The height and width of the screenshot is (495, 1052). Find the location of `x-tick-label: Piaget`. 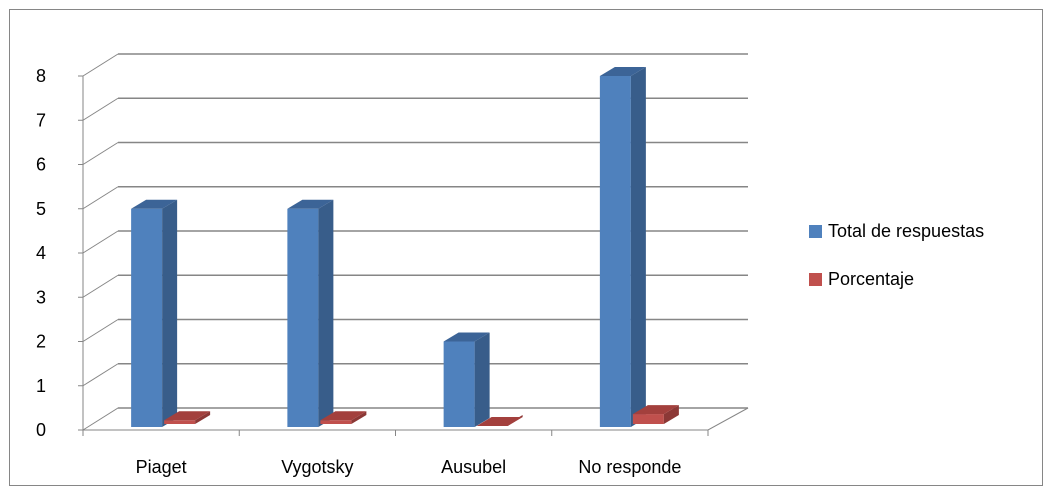

x-tick-label: Piaget is located at coordinates (161, 467).